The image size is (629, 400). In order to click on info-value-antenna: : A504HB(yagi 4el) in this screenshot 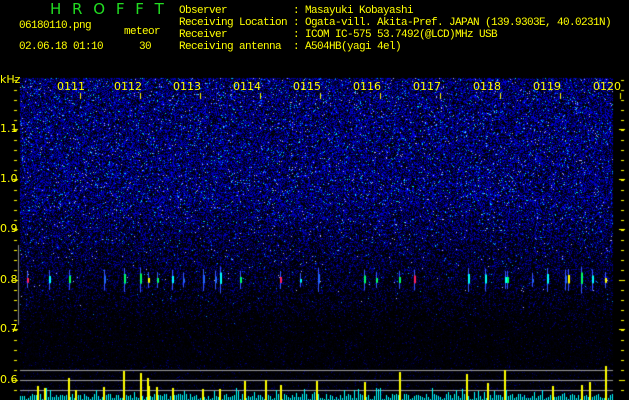, I will do `click(347, 47)`.